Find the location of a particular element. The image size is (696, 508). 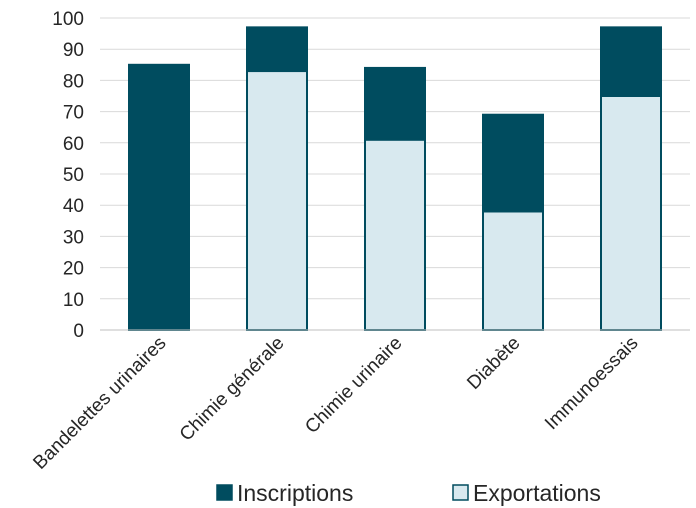

y-tick-label: 0 is located at coordinates (78, 331).